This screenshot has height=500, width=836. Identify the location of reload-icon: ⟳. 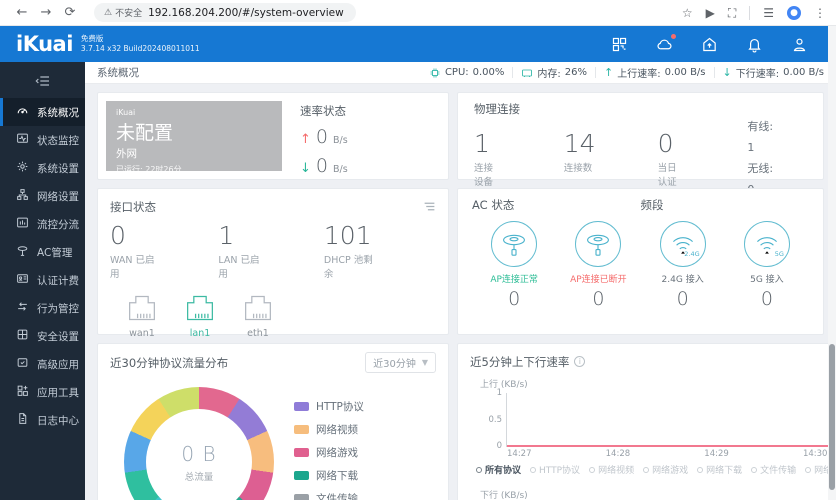
(70, 12).